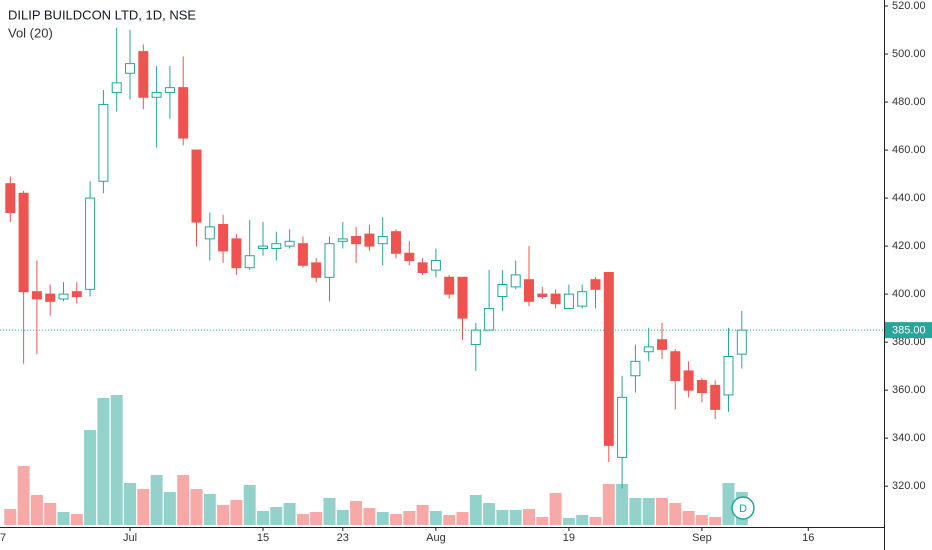  What do you see at coordinates (909, 246) in the screenshot?
I see `y-tick-label: 420.00` at bounding box center [909, 246].